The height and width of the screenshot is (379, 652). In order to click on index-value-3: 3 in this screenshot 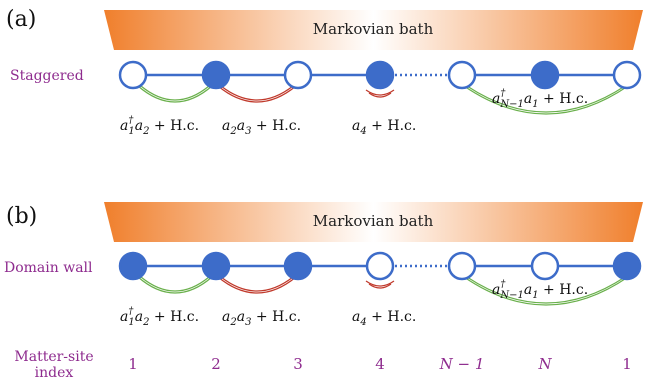, I will do `click(298, 364)`.